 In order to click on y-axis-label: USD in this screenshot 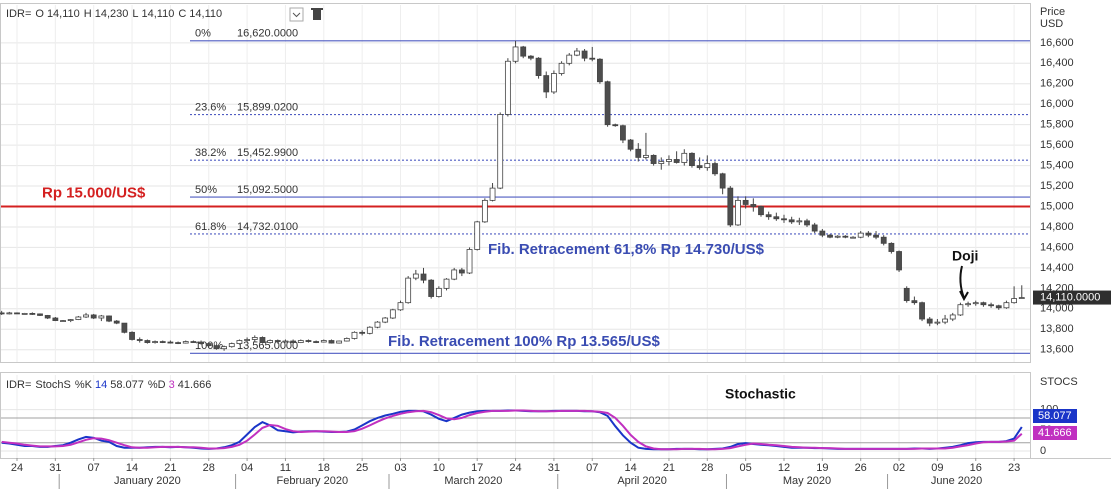, I will do `click(1051, 24)`.